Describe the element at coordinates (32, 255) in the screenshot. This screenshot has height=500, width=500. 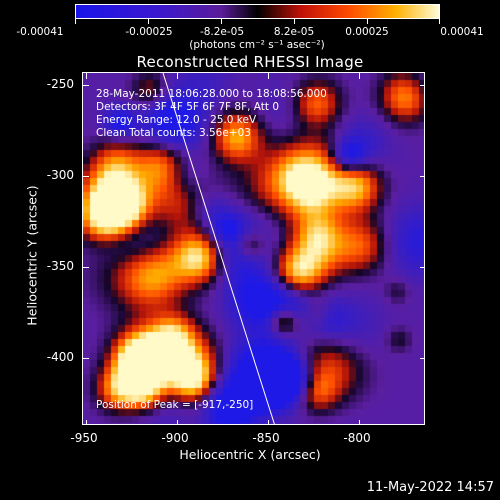
I see `y-axis-label: Heliocentric Y (arcsec)` at that location.